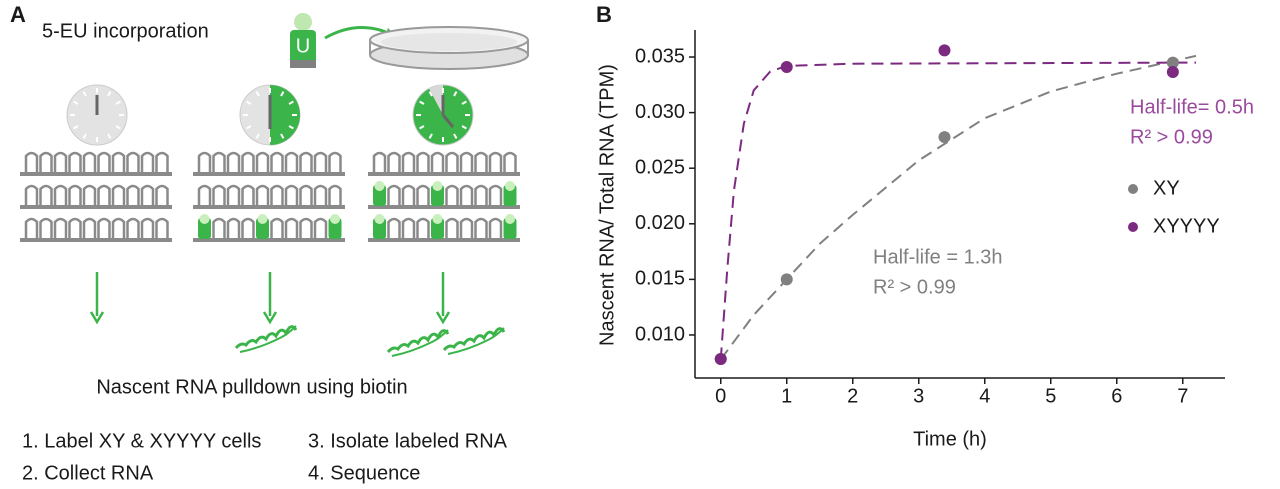  Describe the element at coordinates (448, 121) in the screenshot. I see `clock-hand` at that location.